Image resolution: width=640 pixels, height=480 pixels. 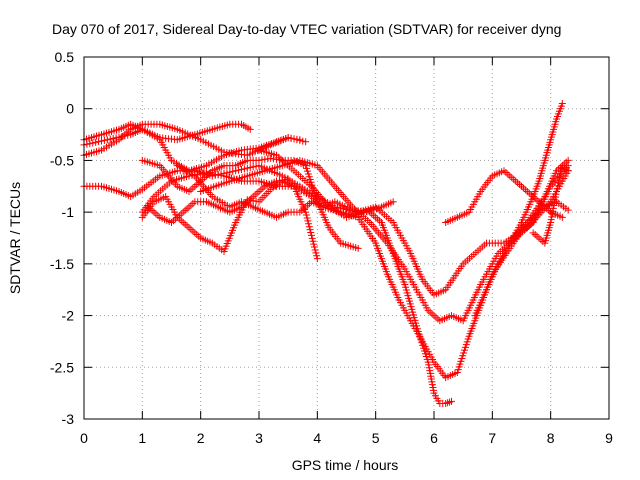 What do you see at coordinates (62, 238) in the screenshot?
I see `y-tick-labels: 0.5 0 -0.5 -1 -1.5 -2 -2.5 -3` at bounding box center [62, 238].